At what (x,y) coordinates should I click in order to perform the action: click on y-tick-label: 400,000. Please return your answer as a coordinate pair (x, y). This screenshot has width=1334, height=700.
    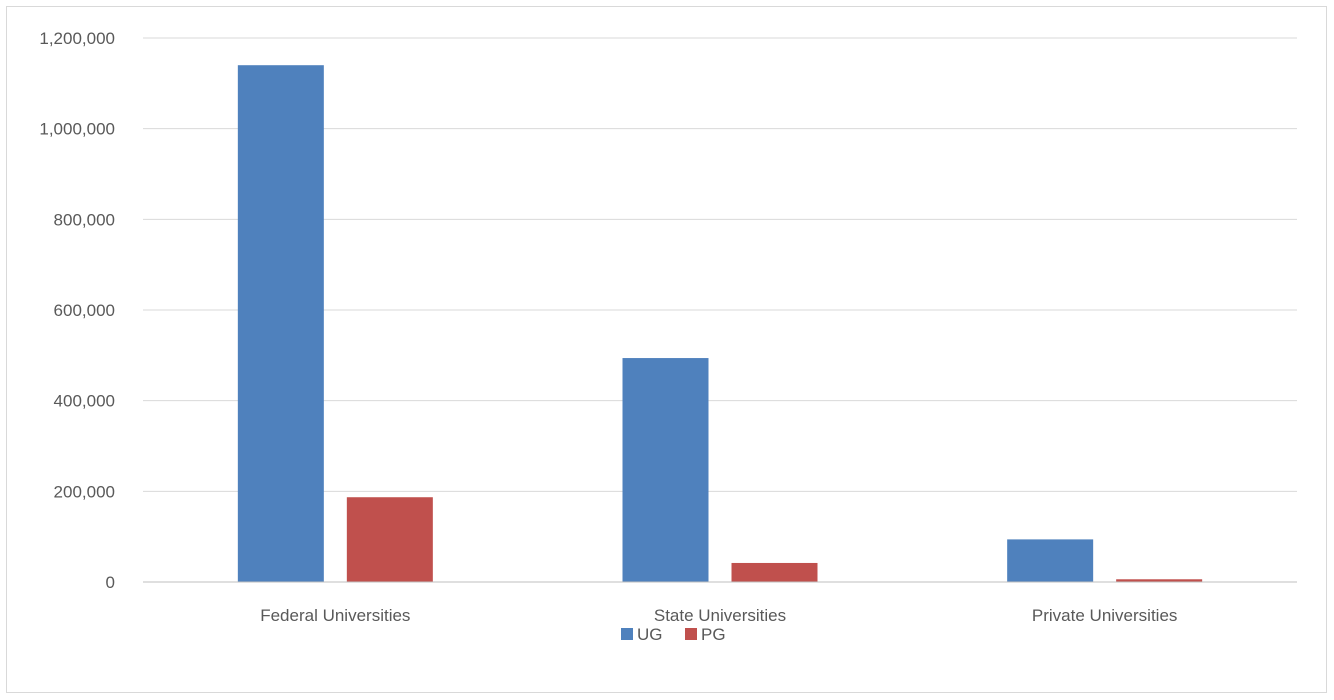
    Looking at the image, I should click on (84, 401).